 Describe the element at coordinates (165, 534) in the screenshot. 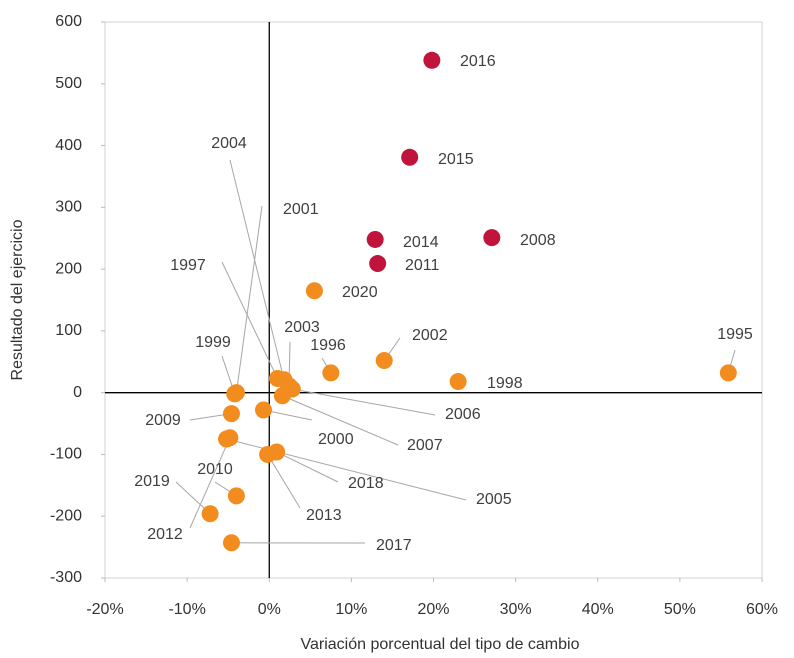

I see `point-label: 2012` at that location.